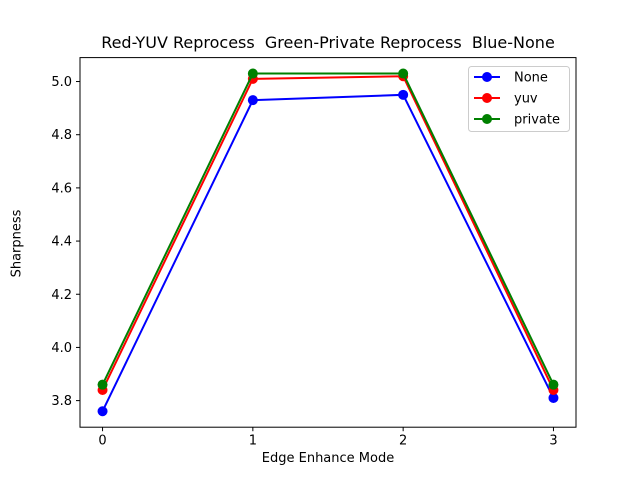 The height and width of the screenshot is (480, 640). I want to click on x-tick-label: 3, so click(553, 441).